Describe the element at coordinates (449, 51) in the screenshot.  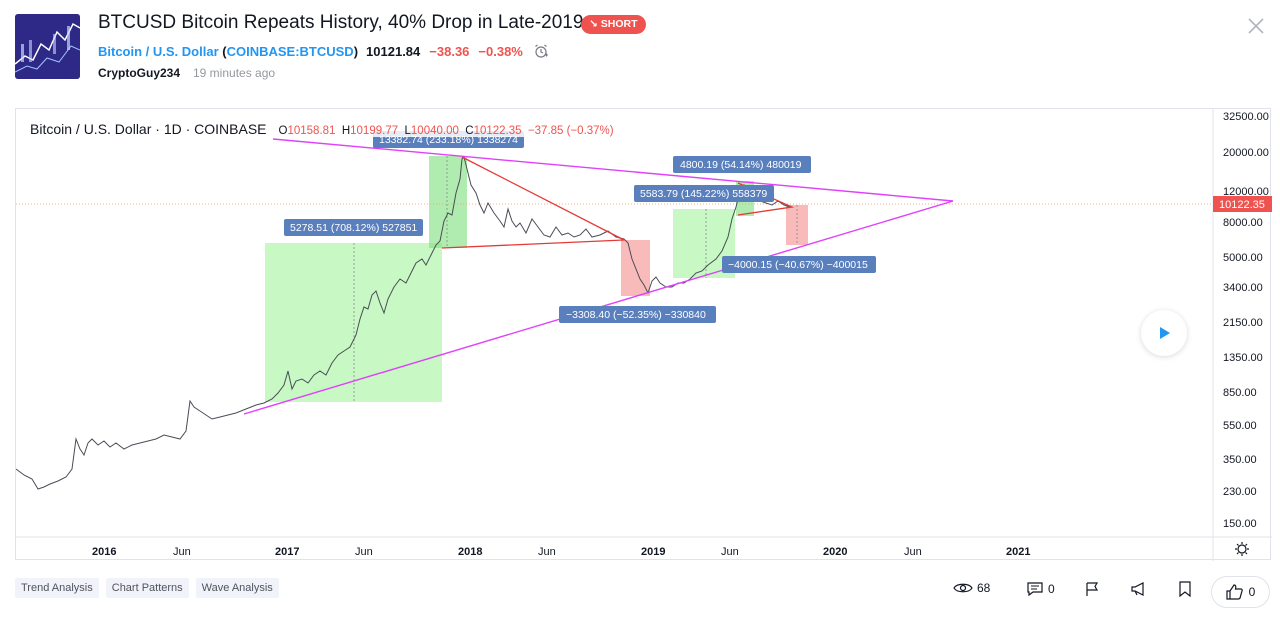
I see `price-change: −38.36` at that location.